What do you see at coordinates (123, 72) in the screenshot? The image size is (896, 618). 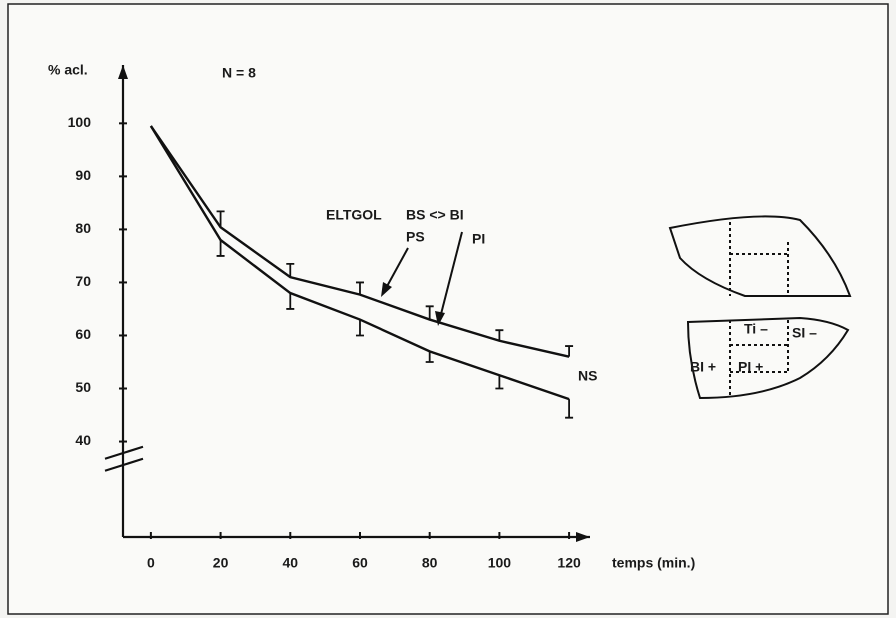 I see `y-axis-arrow` at bounding box center [123, 72].